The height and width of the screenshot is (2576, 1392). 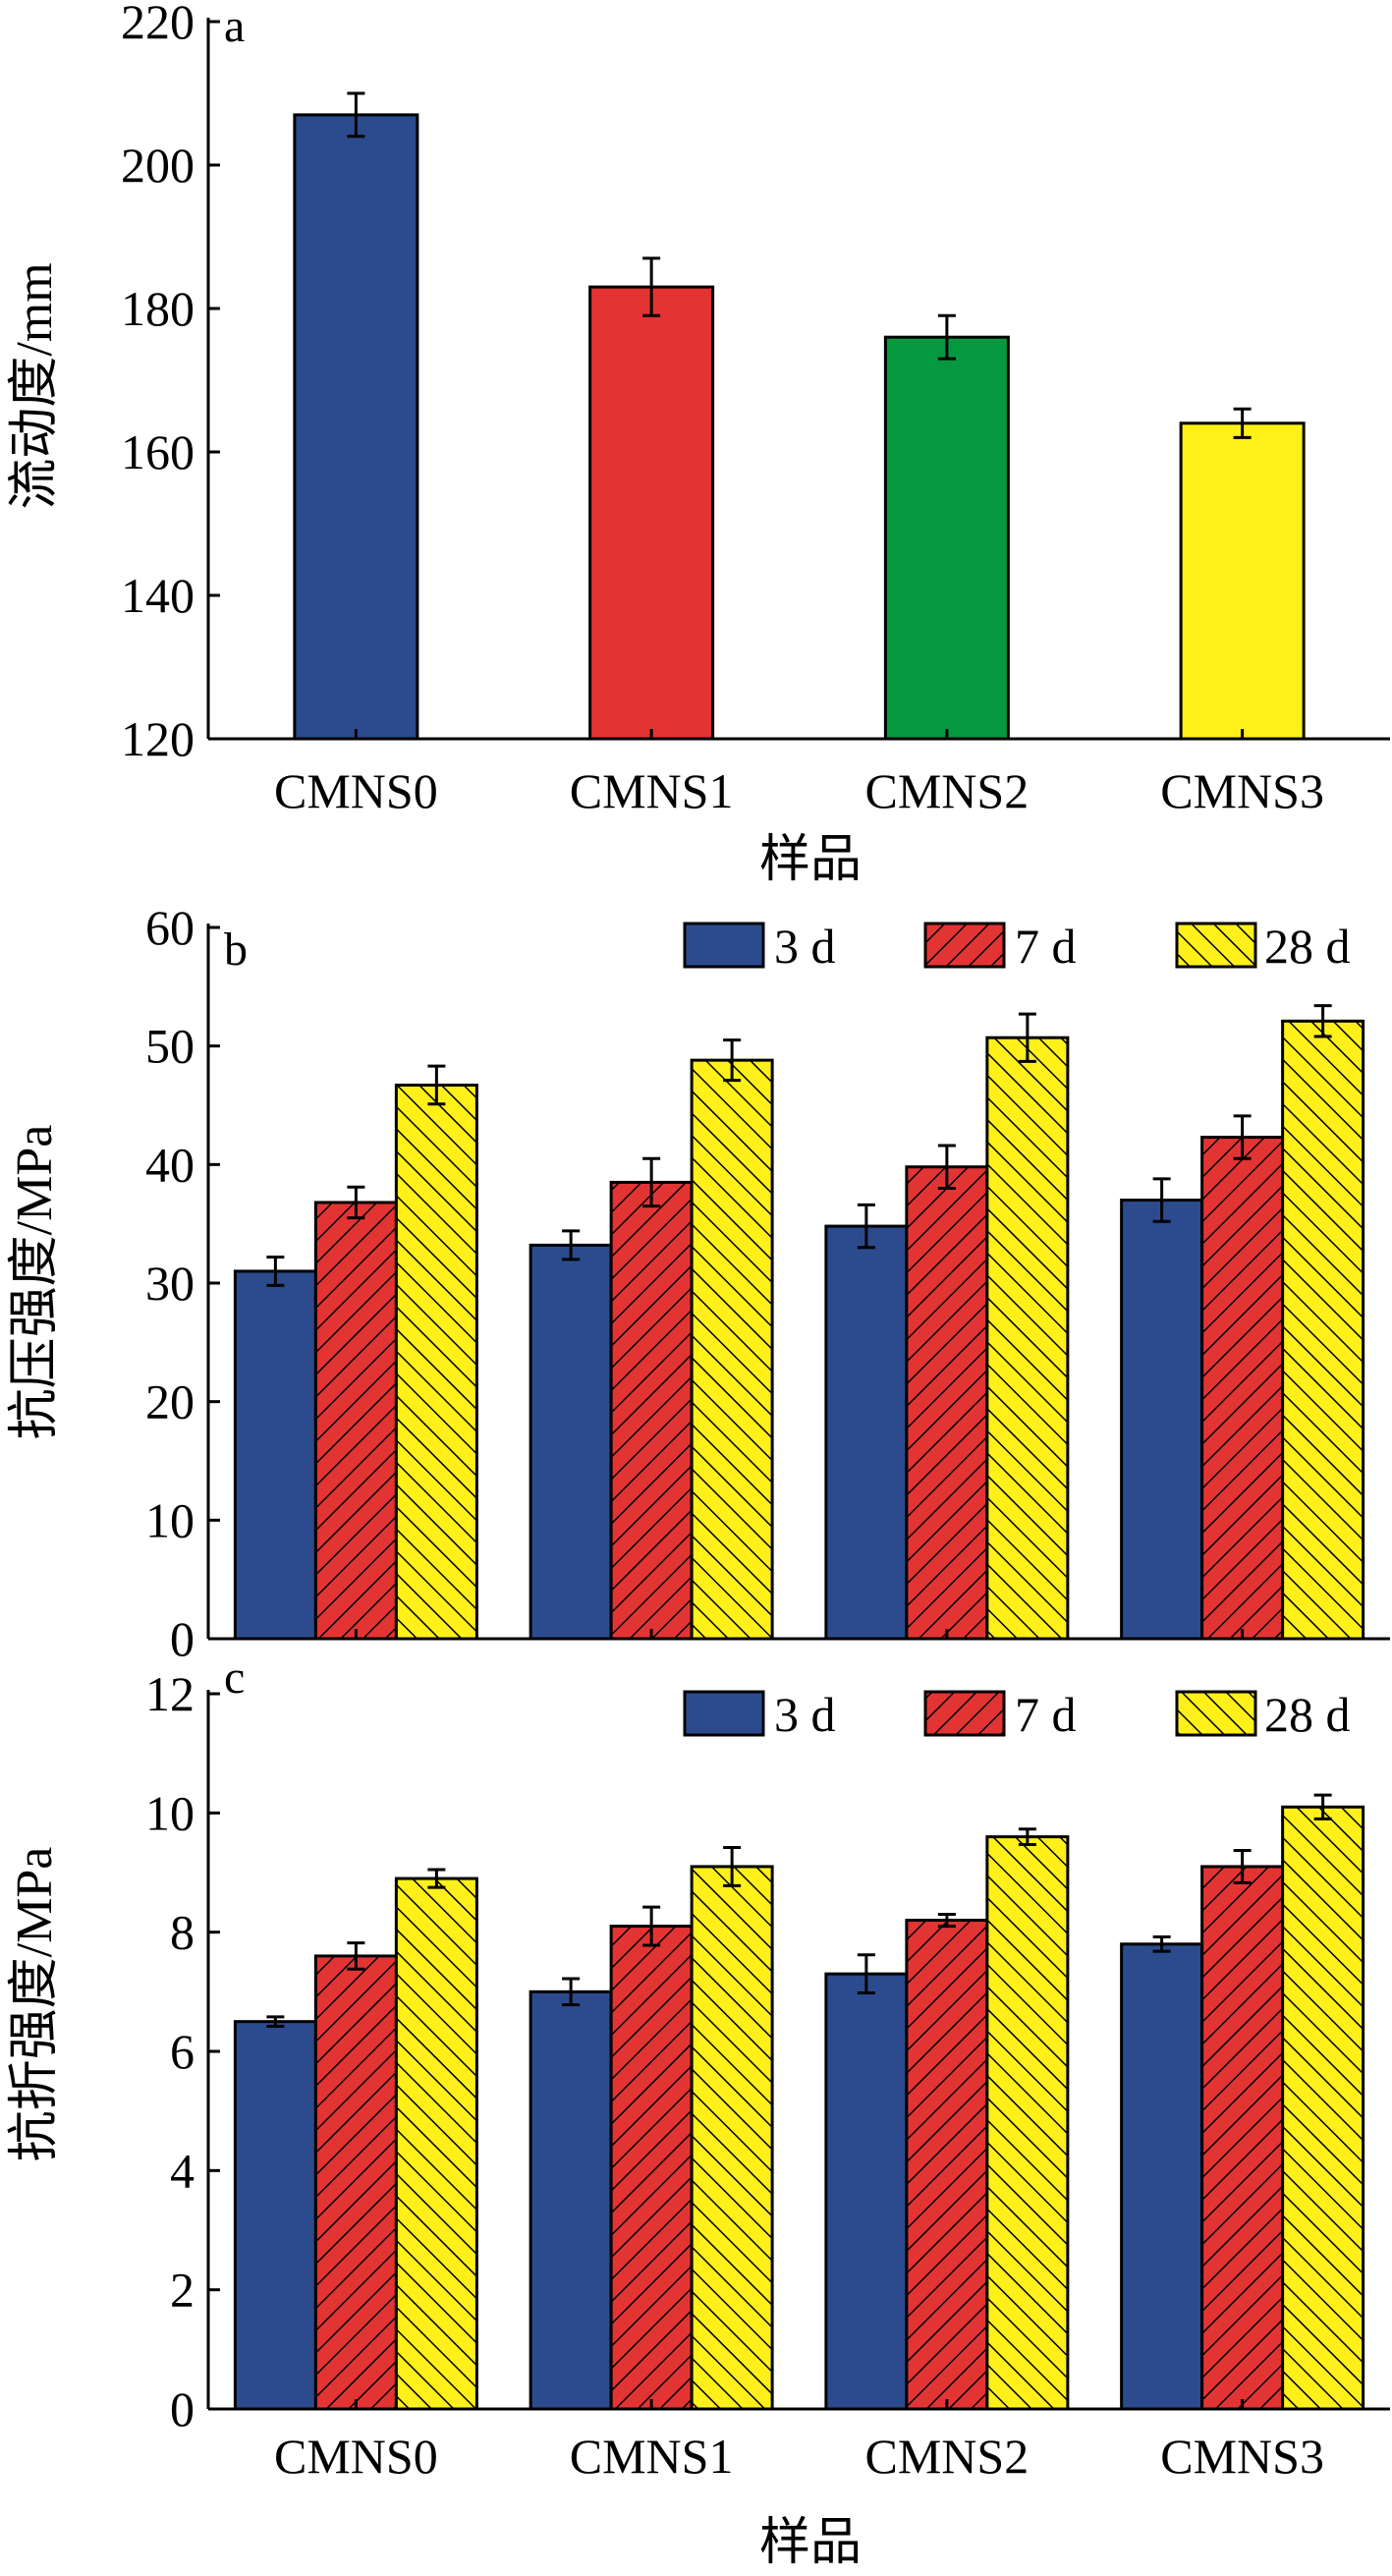 What do you see at coordinates (947, 2456) in the screenshot?
I see `x-tick-label-cmns2: CMNS2` at bounding box center [947, 2456].